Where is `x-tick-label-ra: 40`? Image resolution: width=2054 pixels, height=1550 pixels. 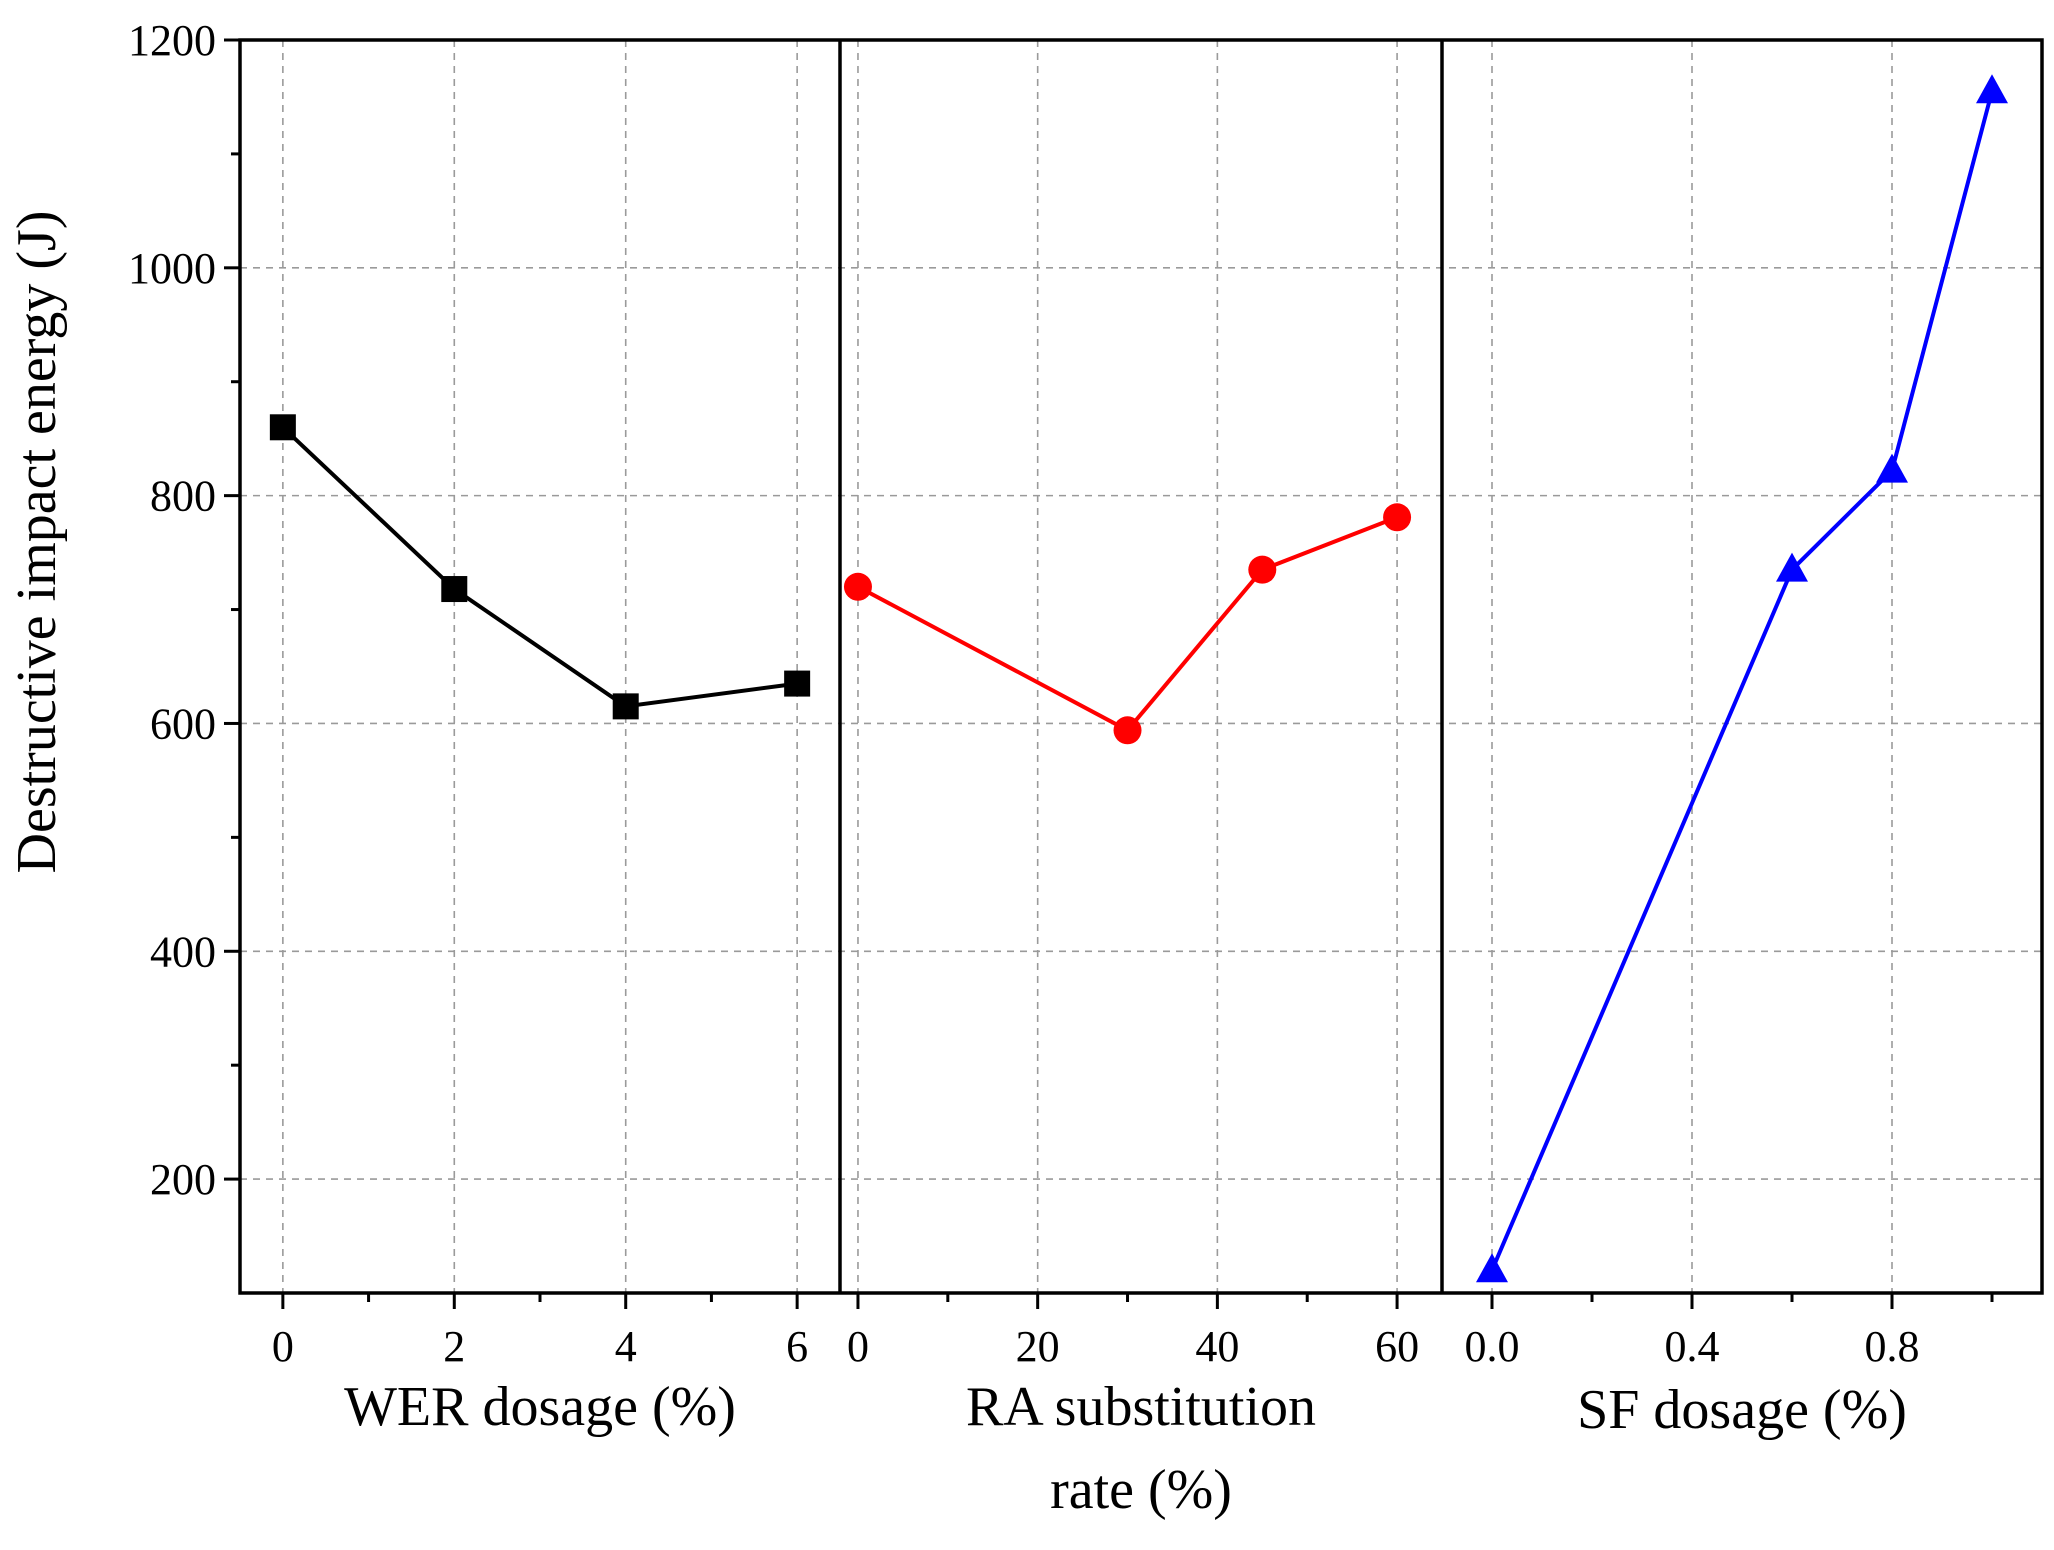
x-tick-label-ra: 40 is located at coordinates (1217, 1346).